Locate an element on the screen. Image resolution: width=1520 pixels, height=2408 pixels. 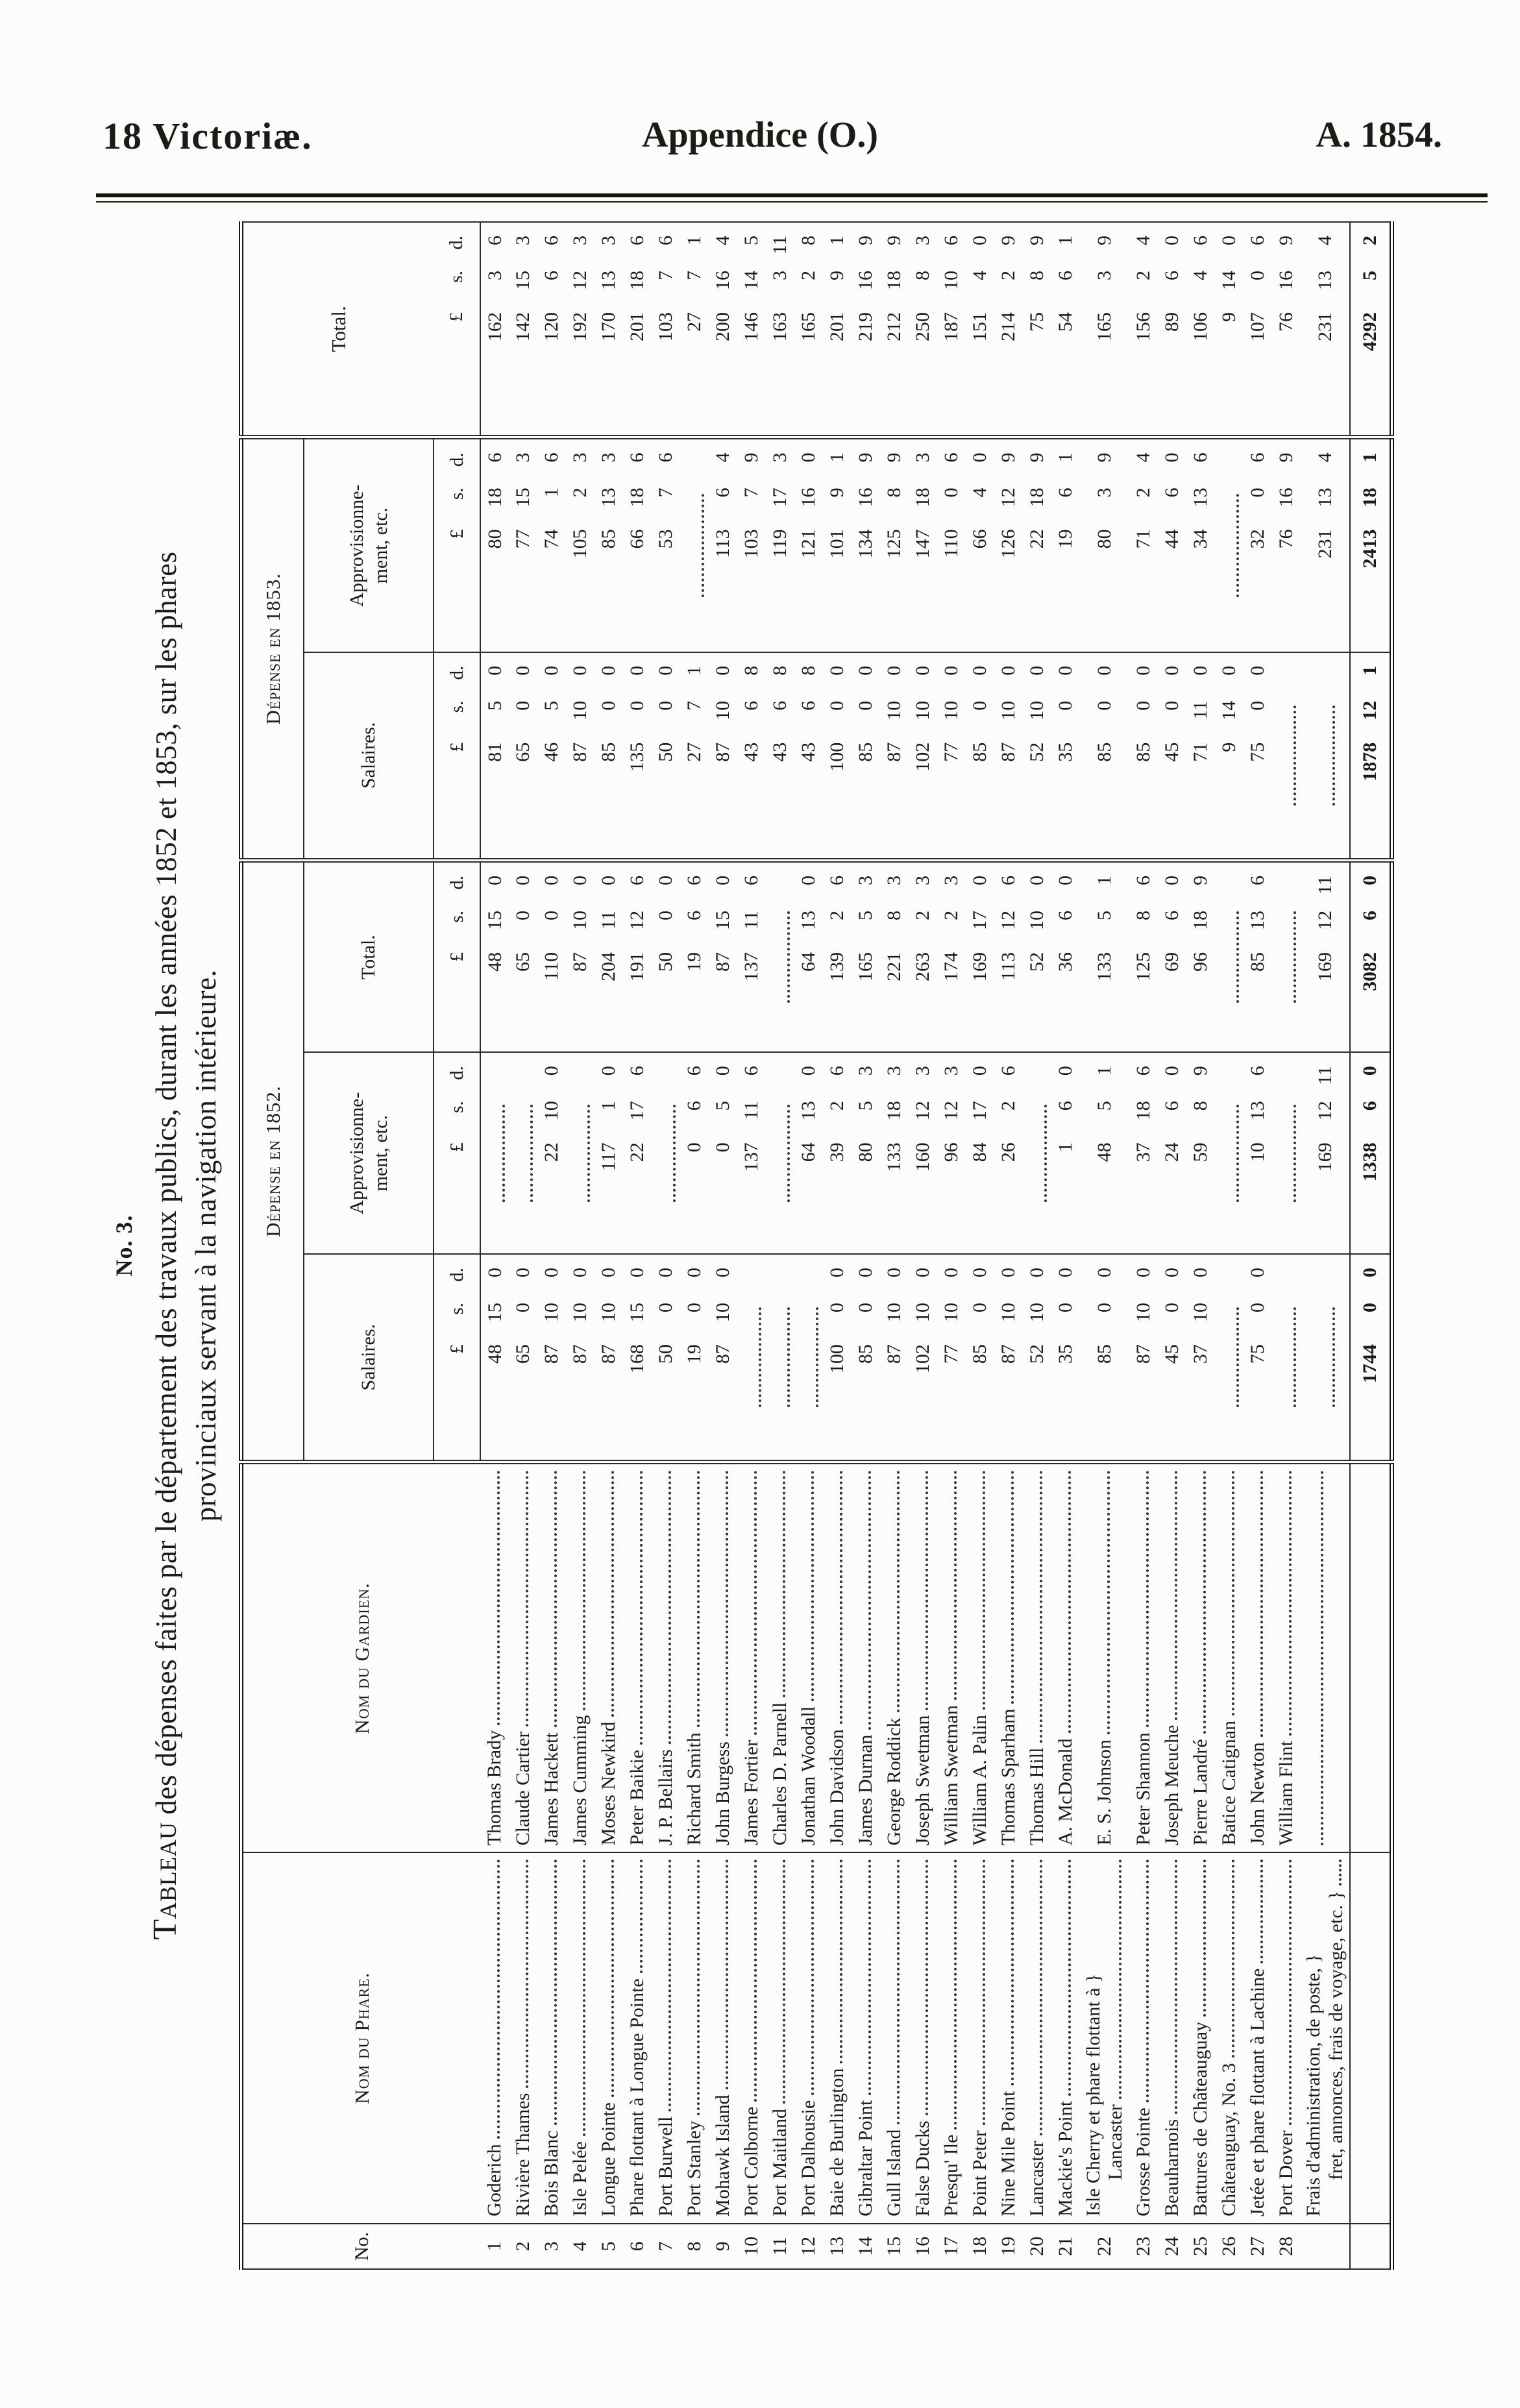
col-header-gardien: Nom du Gardien. is located at coordinates (361, 1657).